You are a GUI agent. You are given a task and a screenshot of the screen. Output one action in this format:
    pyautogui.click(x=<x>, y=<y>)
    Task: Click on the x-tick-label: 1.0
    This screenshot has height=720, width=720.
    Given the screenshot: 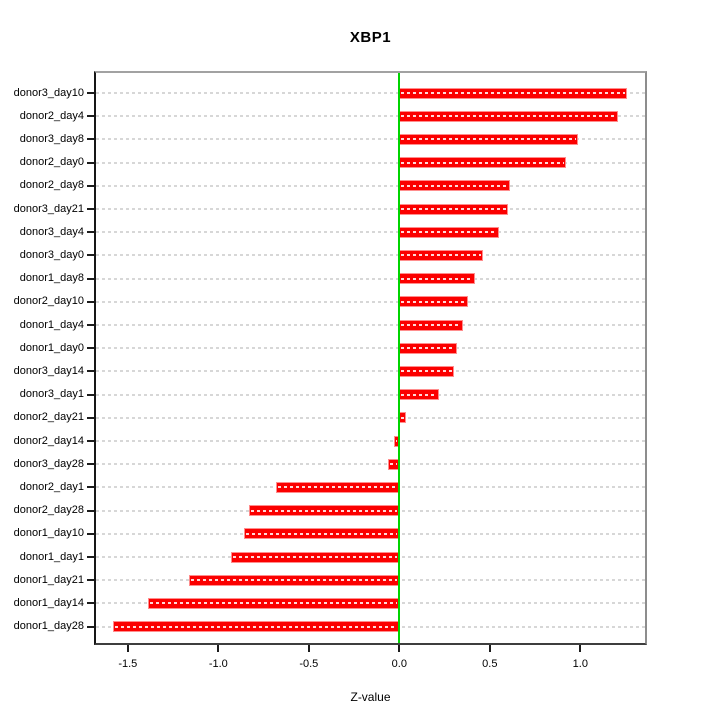 What is the action you would take?
    pyautogui.click(x=580, y=664)
    